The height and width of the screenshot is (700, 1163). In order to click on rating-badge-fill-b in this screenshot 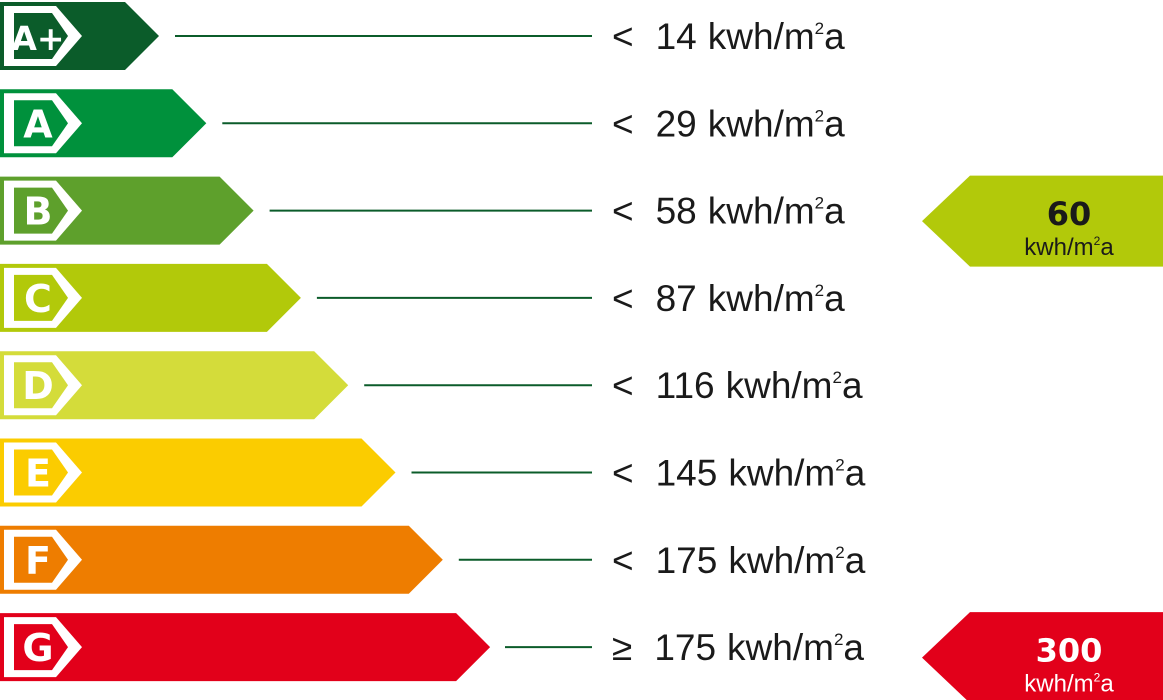, I will do `click(41, 210)`.